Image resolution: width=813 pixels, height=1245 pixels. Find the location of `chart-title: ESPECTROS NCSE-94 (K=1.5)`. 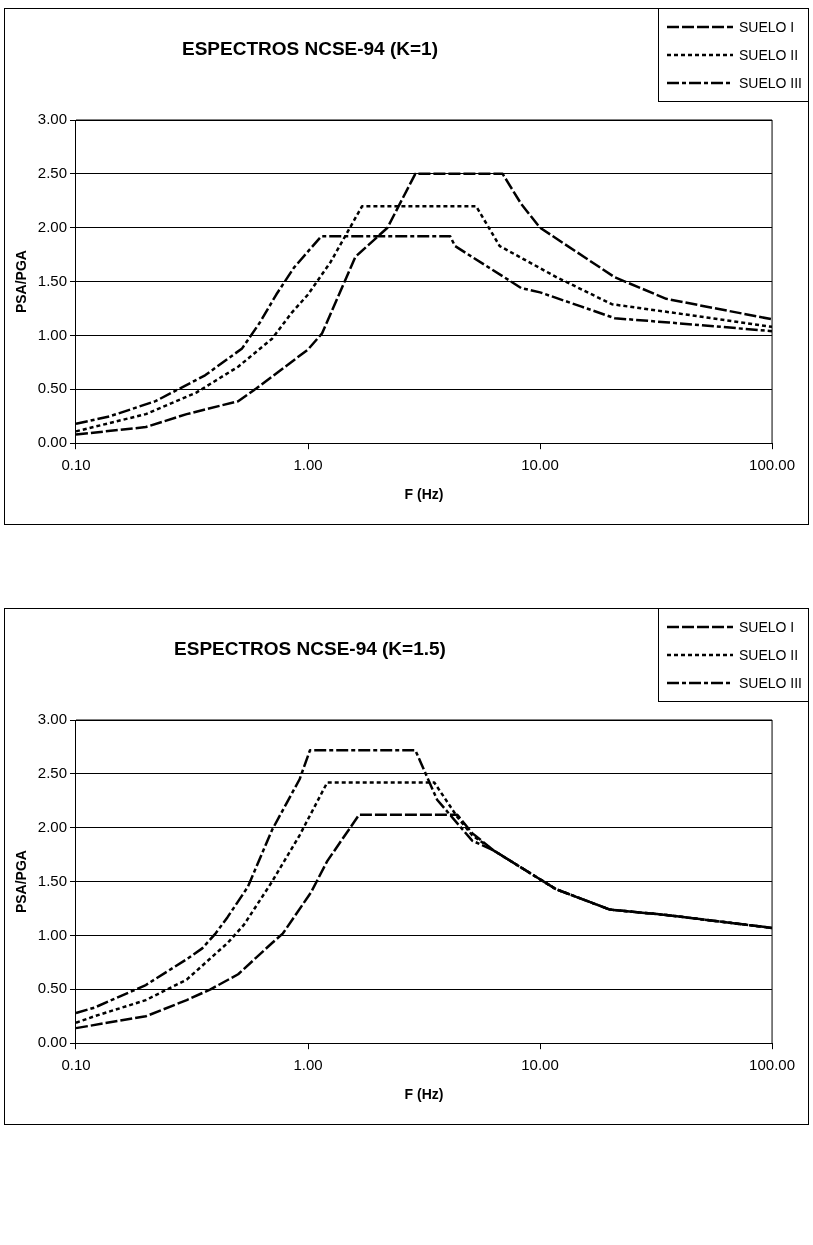

chart-title: ESPECTROS NCSE-94 (K=1.5) is located at coordinates (310, 649).